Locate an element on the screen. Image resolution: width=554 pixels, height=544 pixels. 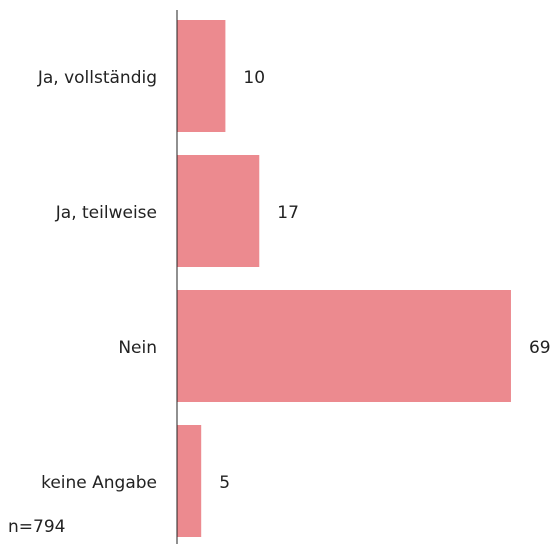
category-label: Ja, vollständig is located at coordinates (97, 78).